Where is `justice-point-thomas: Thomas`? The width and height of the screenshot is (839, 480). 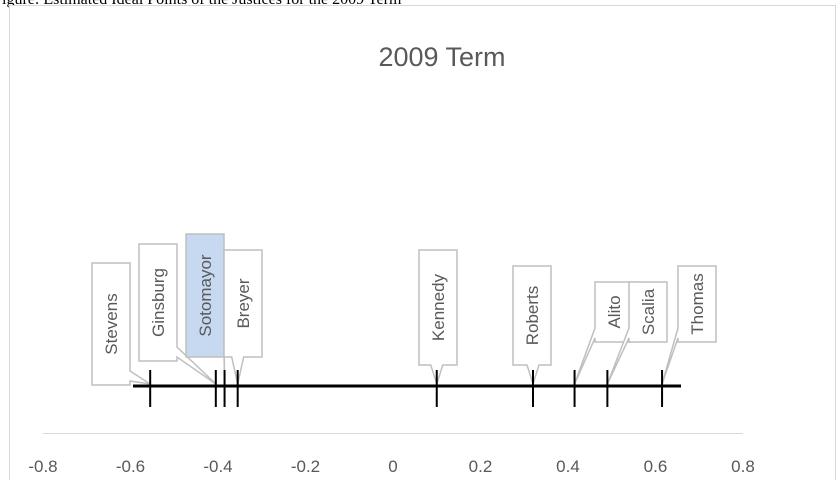 justice-point-thomas: Thomas is located at coordinates (689, 336).